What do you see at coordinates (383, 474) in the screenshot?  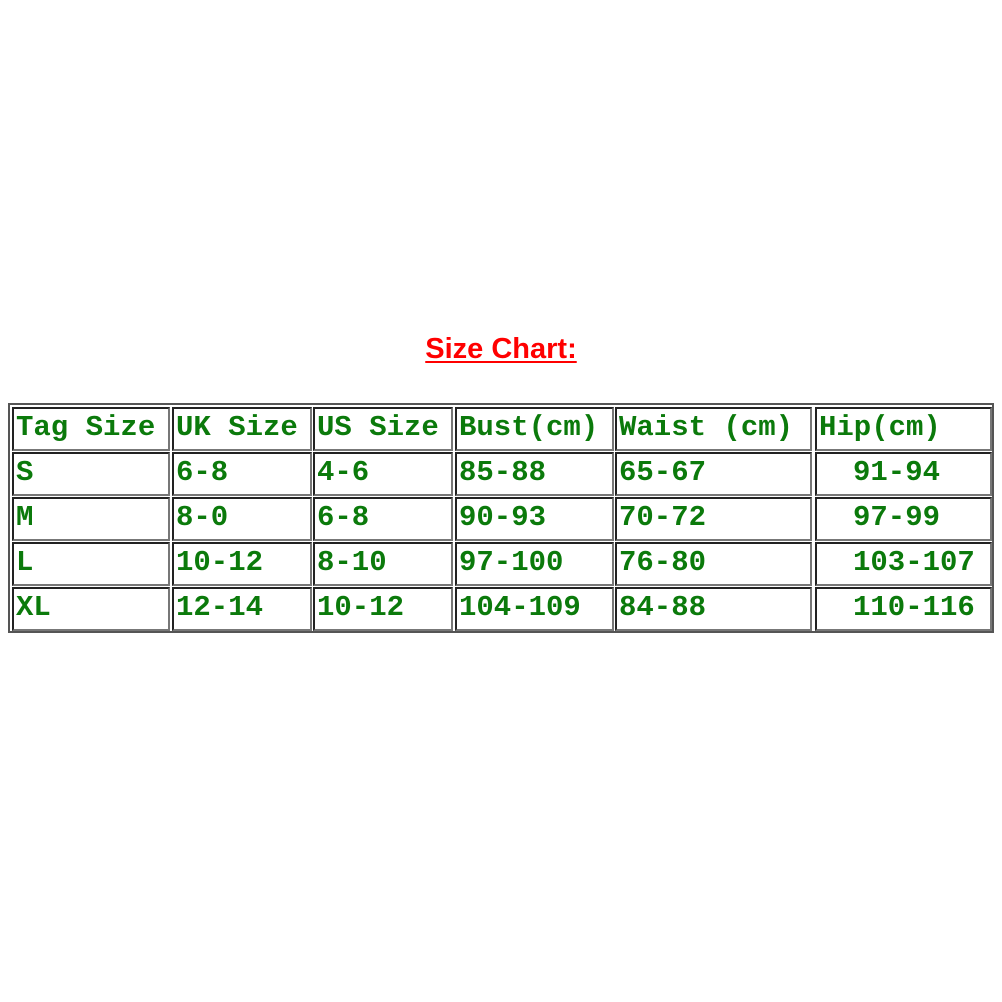 I see `cell-us-size: 4-6` at bounding box center [383, 474].